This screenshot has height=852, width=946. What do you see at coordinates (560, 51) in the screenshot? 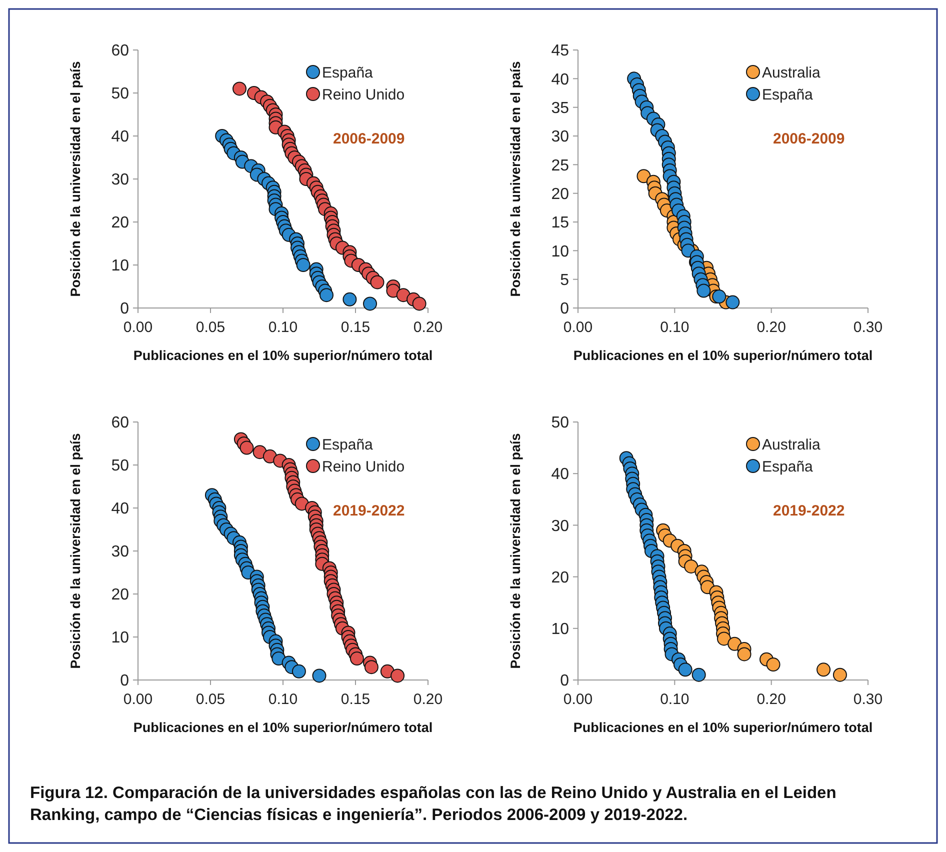
I see `y-tick-label: 45` at bounding box center [560, 51].